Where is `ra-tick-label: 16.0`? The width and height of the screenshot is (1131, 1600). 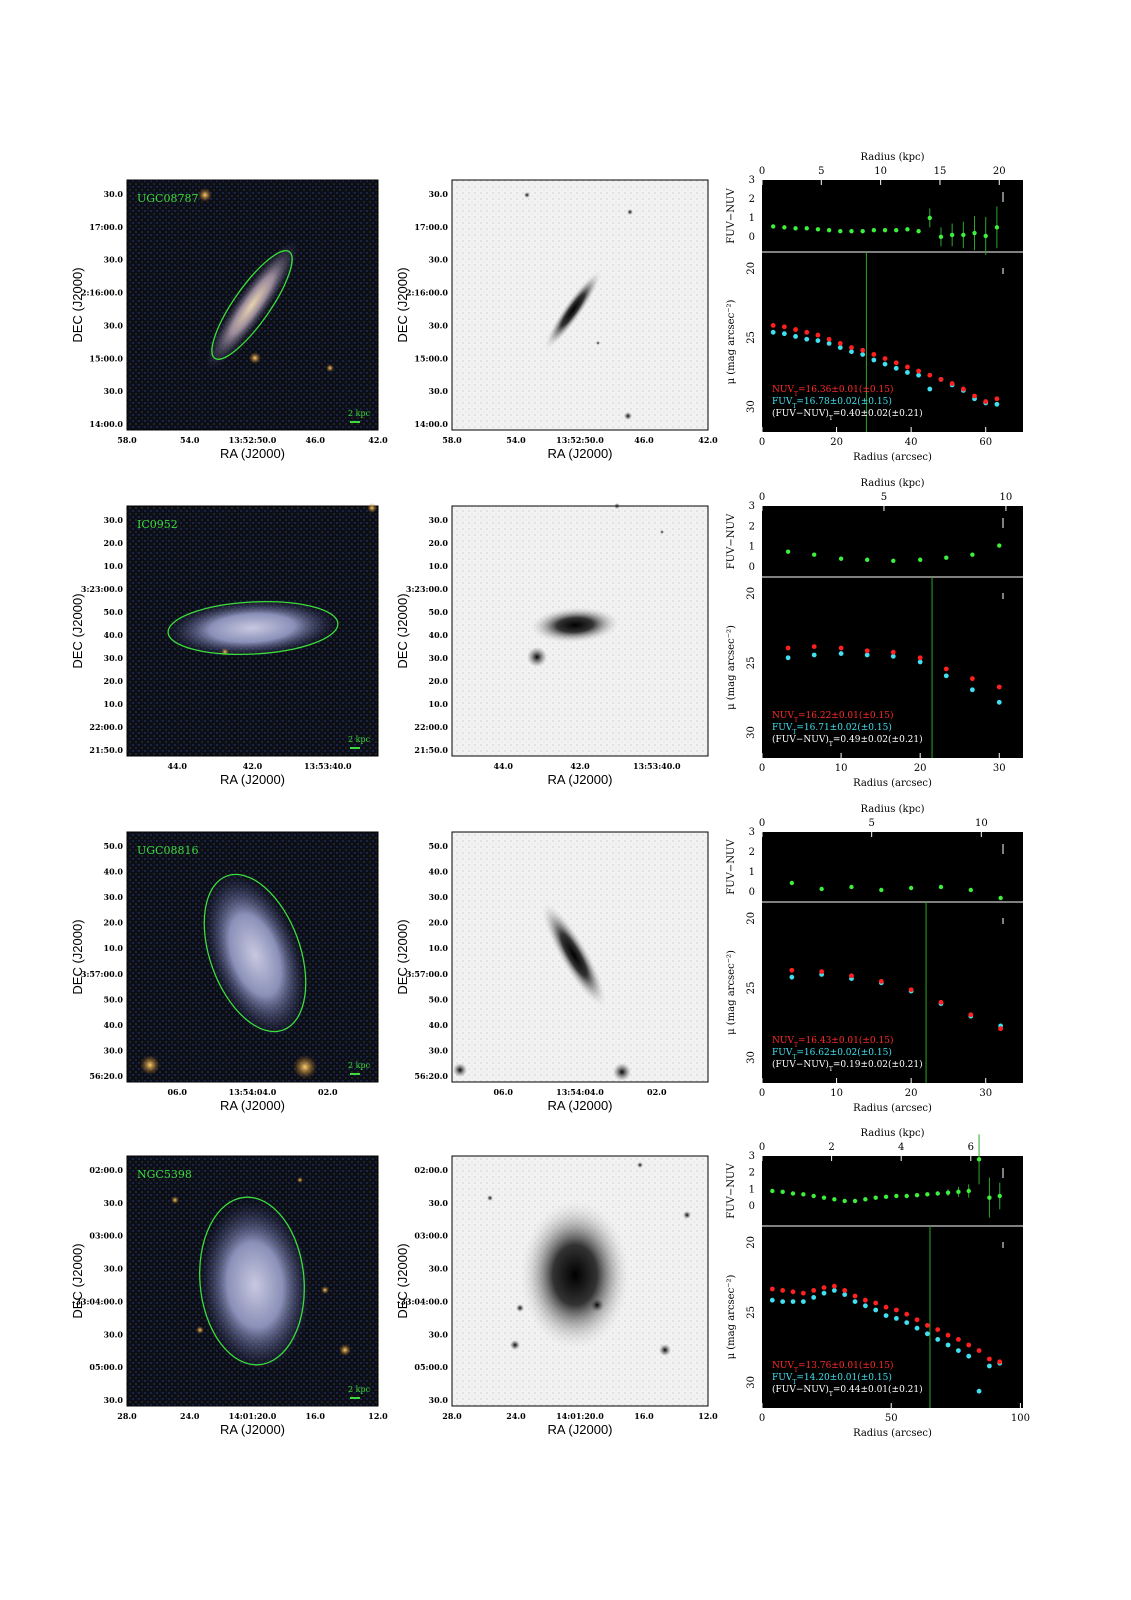
ra-tick-label: 16.0 is located at coordinates (644, 1416).